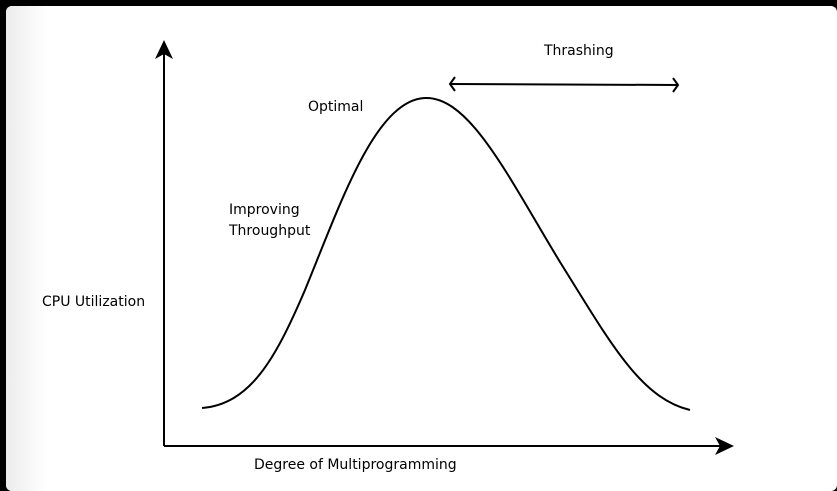 Image resolution: width=837 pixels, height=491 pixels. Describe the element at coordinates (270, 231) in the screenshot. I see `improving-label-line2: Throughput` at that location.